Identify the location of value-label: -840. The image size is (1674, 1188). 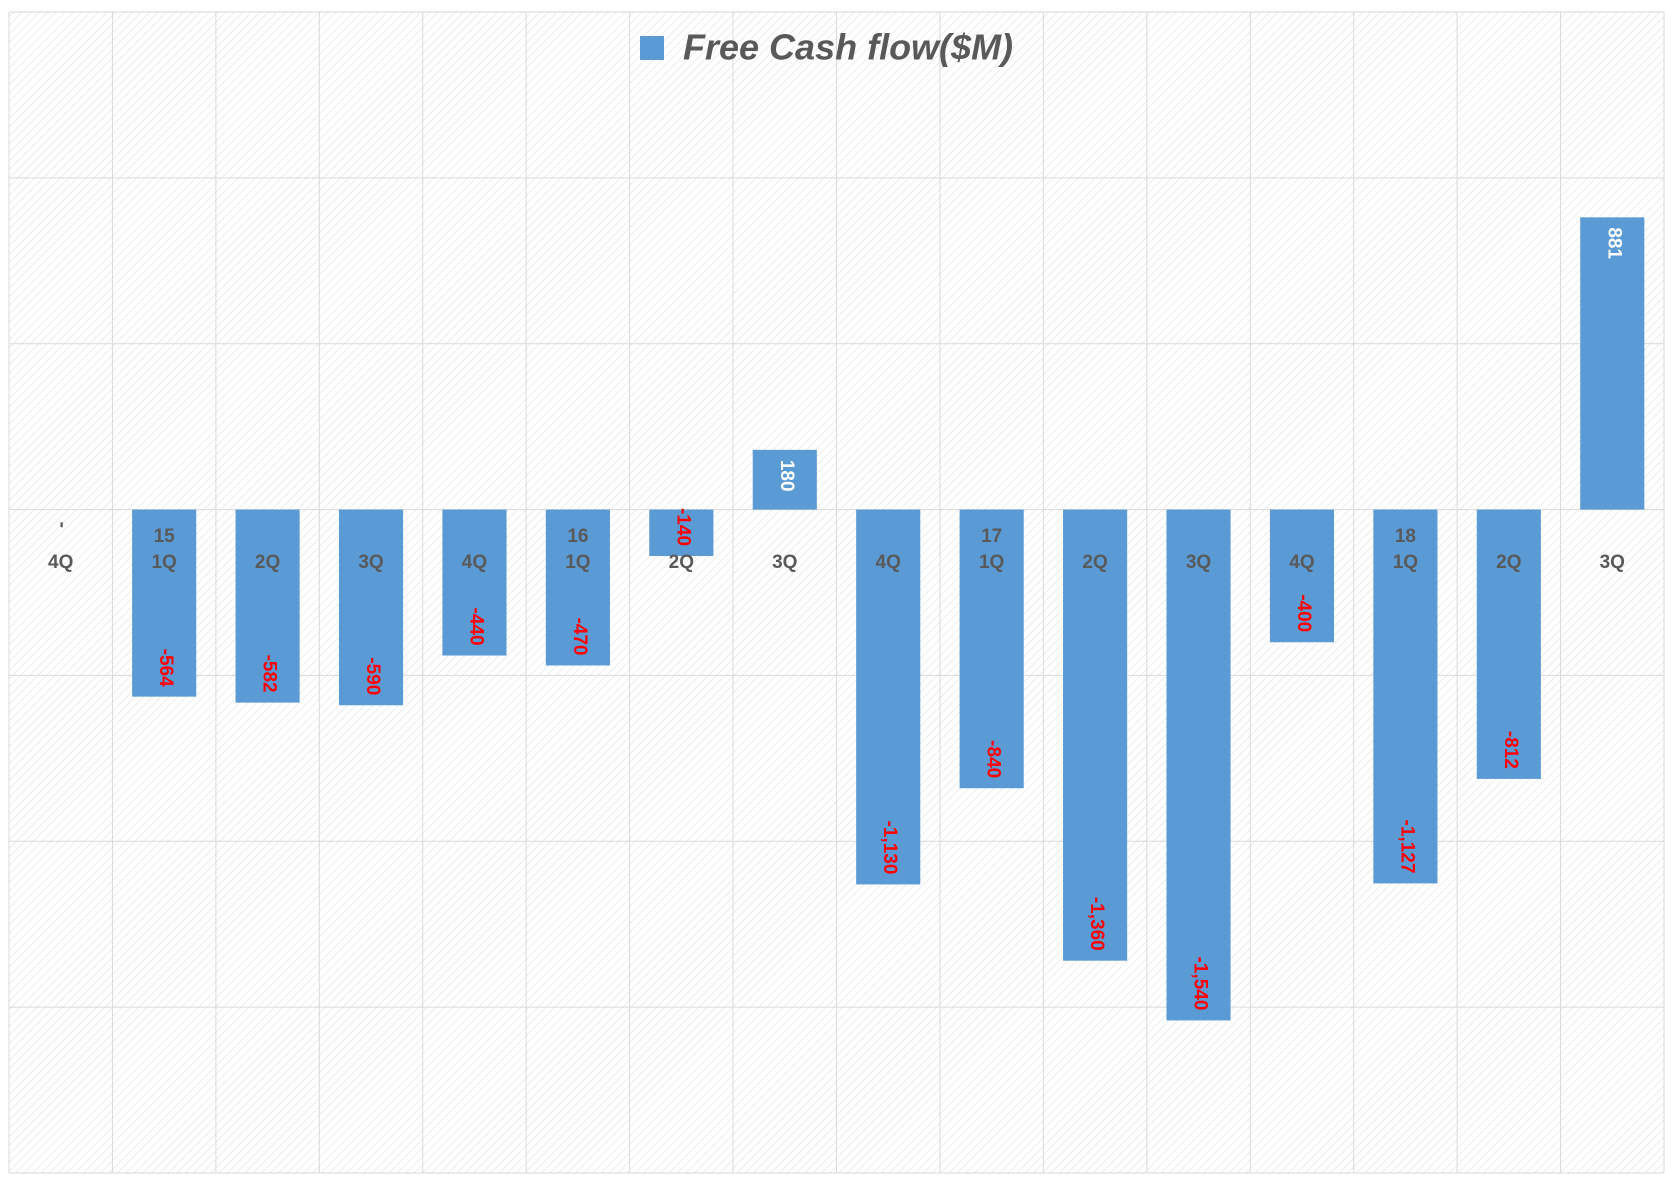
(993, 759).